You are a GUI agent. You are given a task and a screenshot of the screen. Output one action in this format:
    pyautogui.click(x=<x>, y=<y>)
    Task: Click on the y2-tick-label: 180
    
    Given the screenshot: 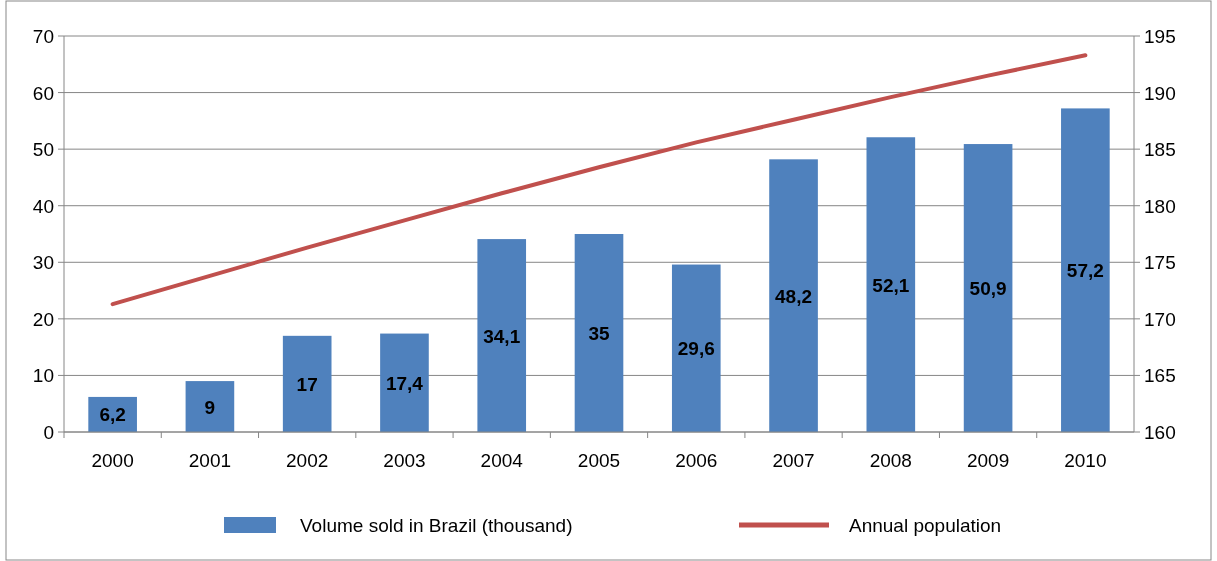 What is the action you would take?
    pyautogui.click(x=1160, y=206)
    